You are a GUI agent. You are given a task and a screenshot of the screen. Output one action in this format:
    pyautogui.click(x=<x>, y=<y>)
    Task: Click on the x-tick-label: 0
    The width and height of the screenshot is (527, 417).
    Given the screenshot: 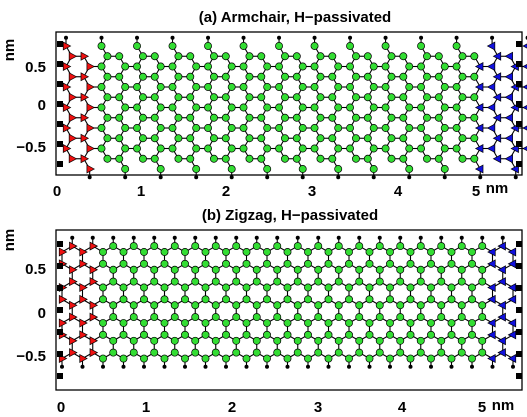 What is the action you would take?
    pyautogui.click(x=61, y=407)
    